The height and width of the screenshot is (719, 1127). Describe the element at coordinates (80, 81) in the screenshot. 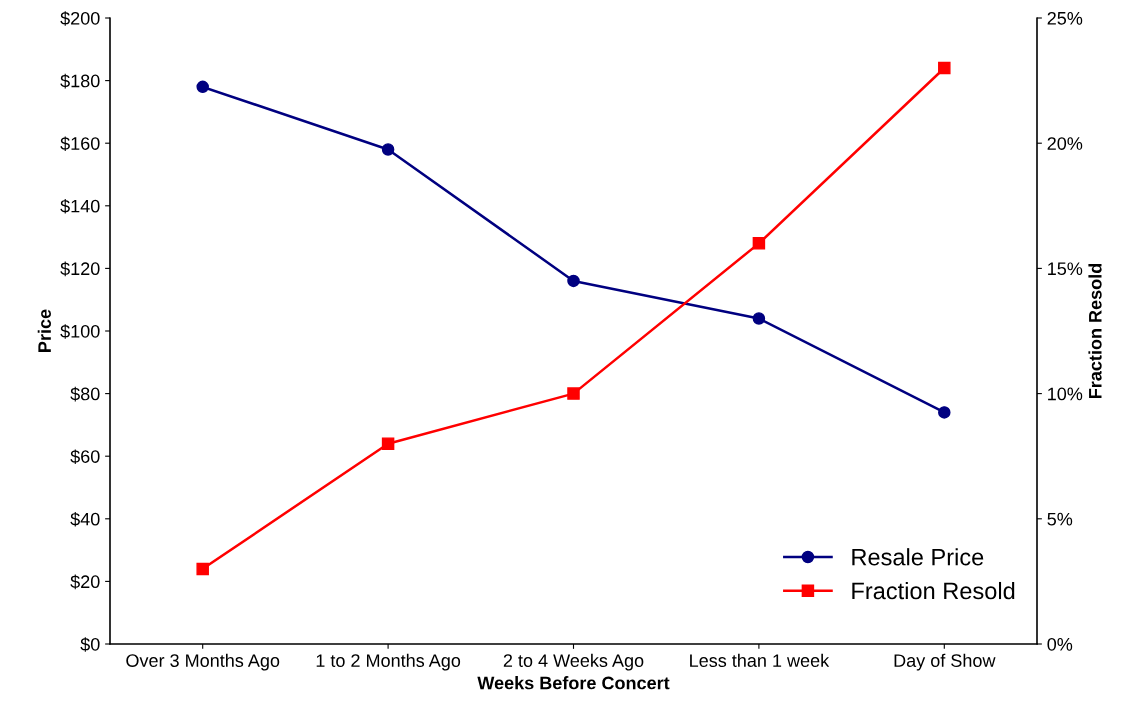

I see `y-tick-label: $180` at that location.